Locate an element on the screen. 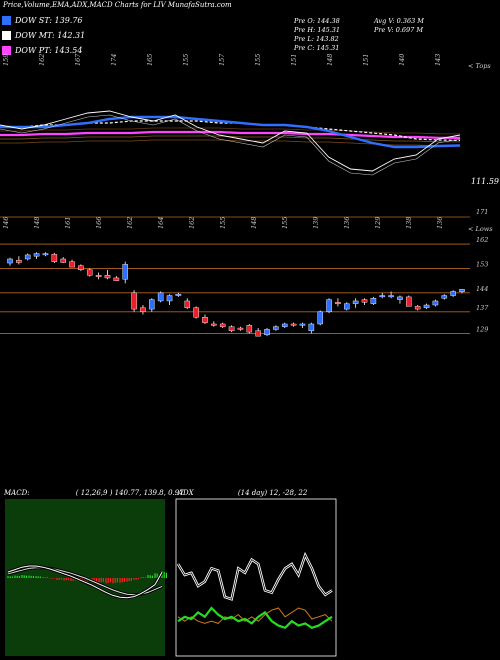 This screenshot has width=500, height=660. stat-prev-volume: Pre V: 0.697 M is located at coordinates (399, 30).